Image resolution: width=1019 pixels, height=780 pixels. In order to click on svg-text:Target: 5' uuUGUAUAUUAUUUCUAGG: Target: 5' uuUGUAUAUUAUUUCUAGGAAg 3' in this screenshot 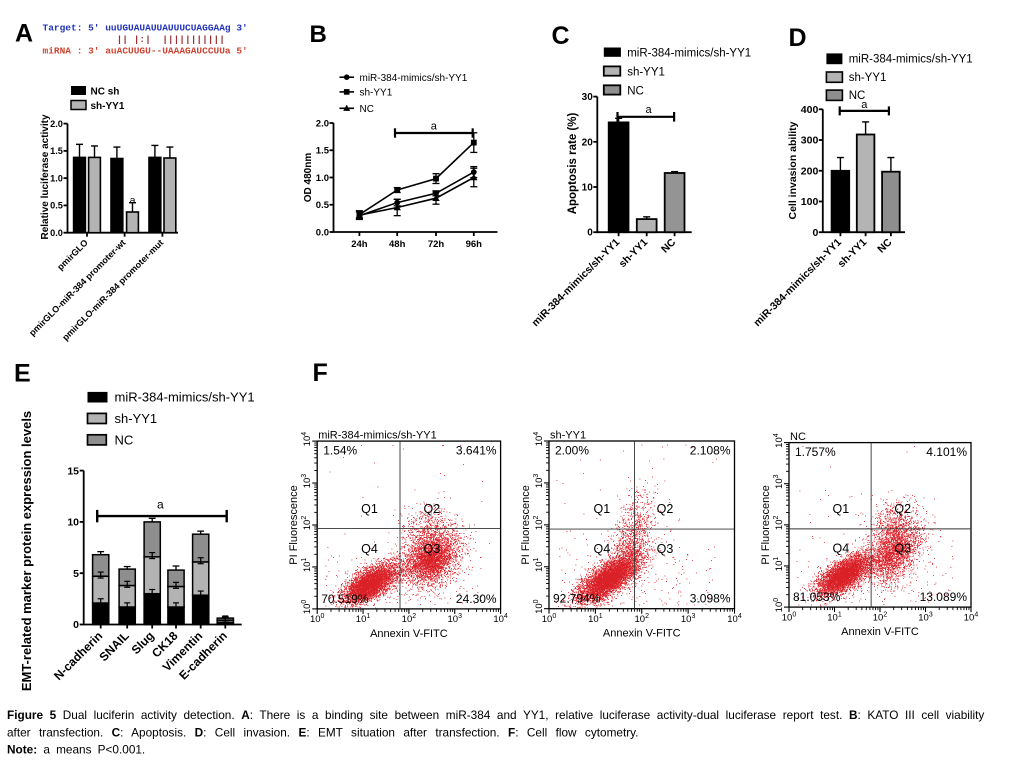, I will do `click(145, 27)`.